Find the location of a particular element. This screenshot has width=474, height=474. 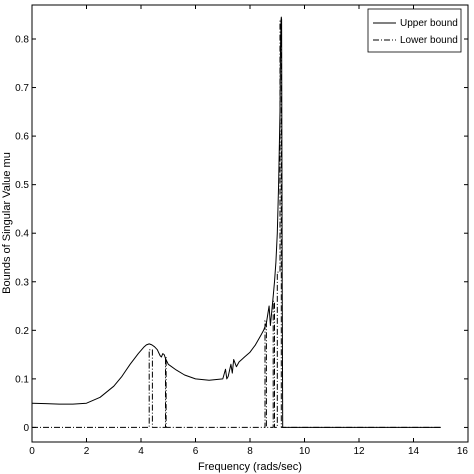

y-tick-label: 0 is located at coordinates (26, 428).